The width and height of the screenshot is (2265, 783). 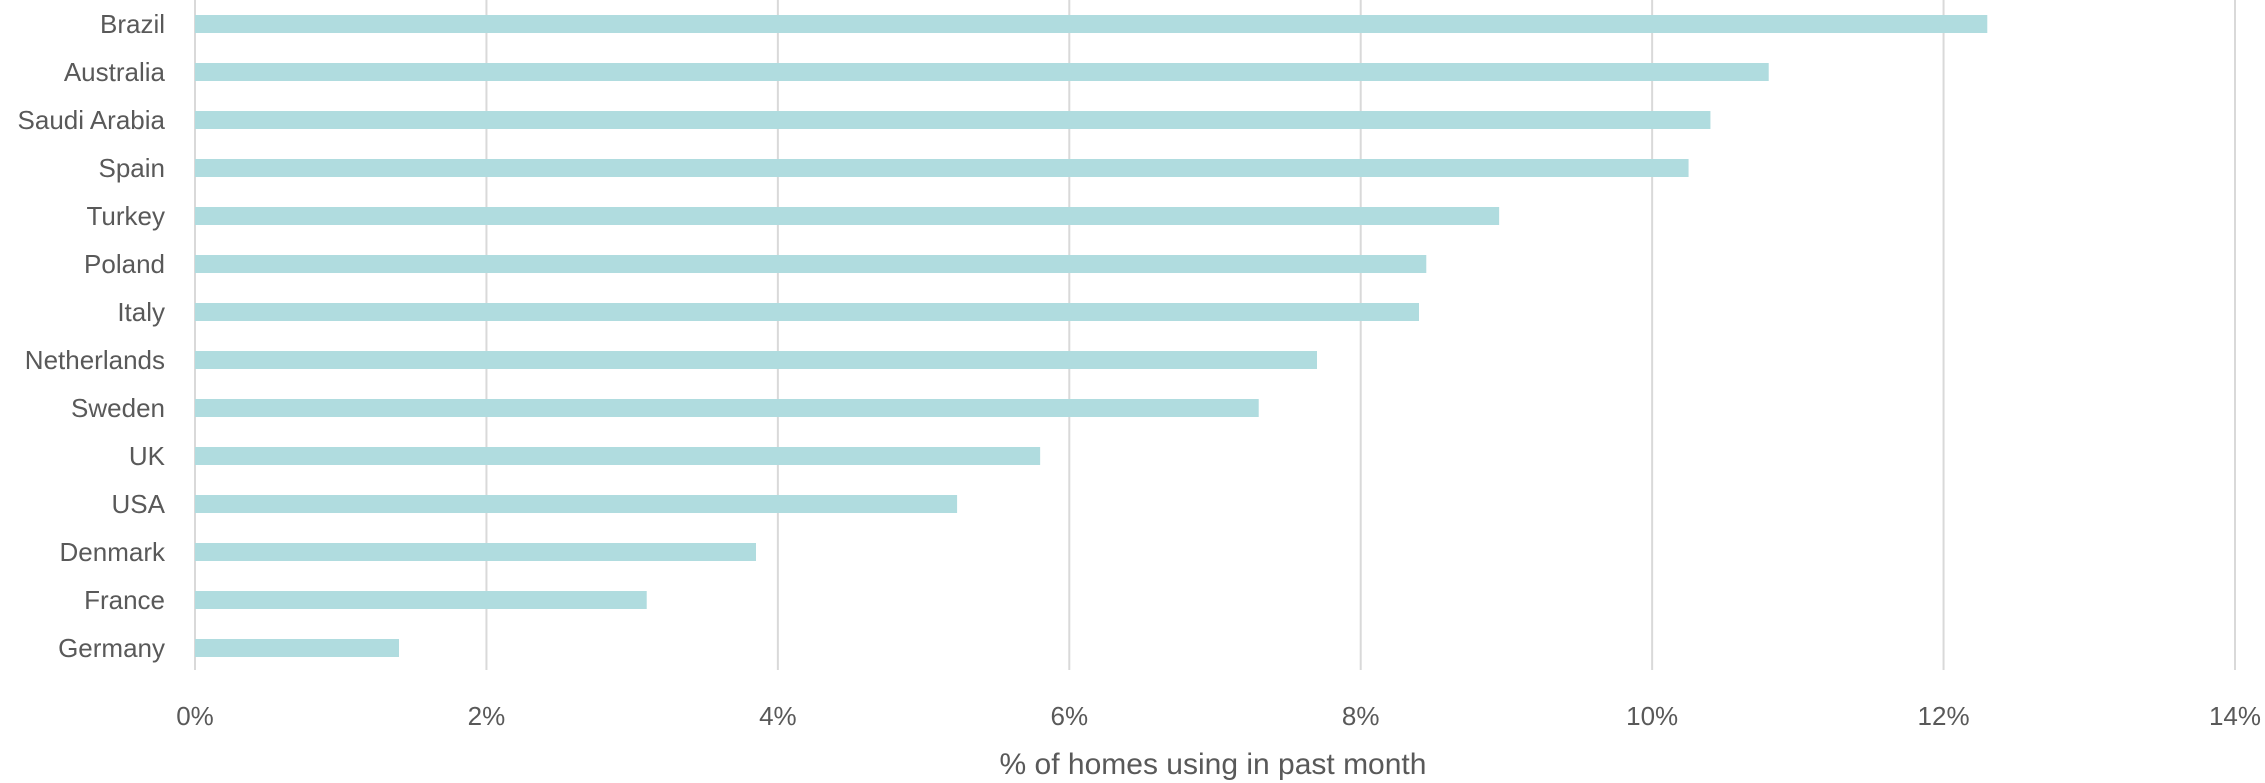 I want to click on bar-france, so click(x=421, y=600).